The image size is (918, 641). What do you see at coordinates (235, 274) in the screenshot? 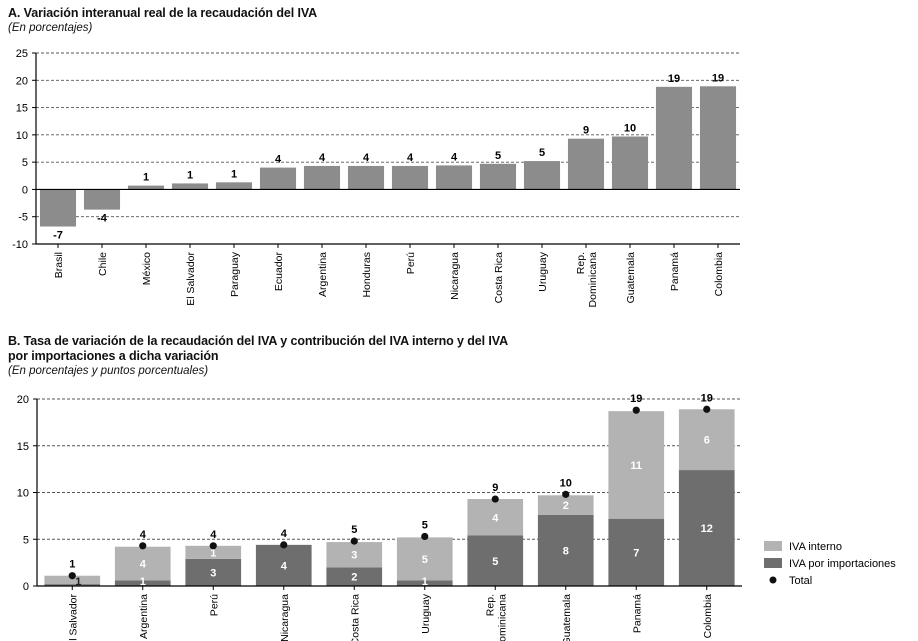
I see `x-tick-label: Paraguay` at bounding box center [235, 274].